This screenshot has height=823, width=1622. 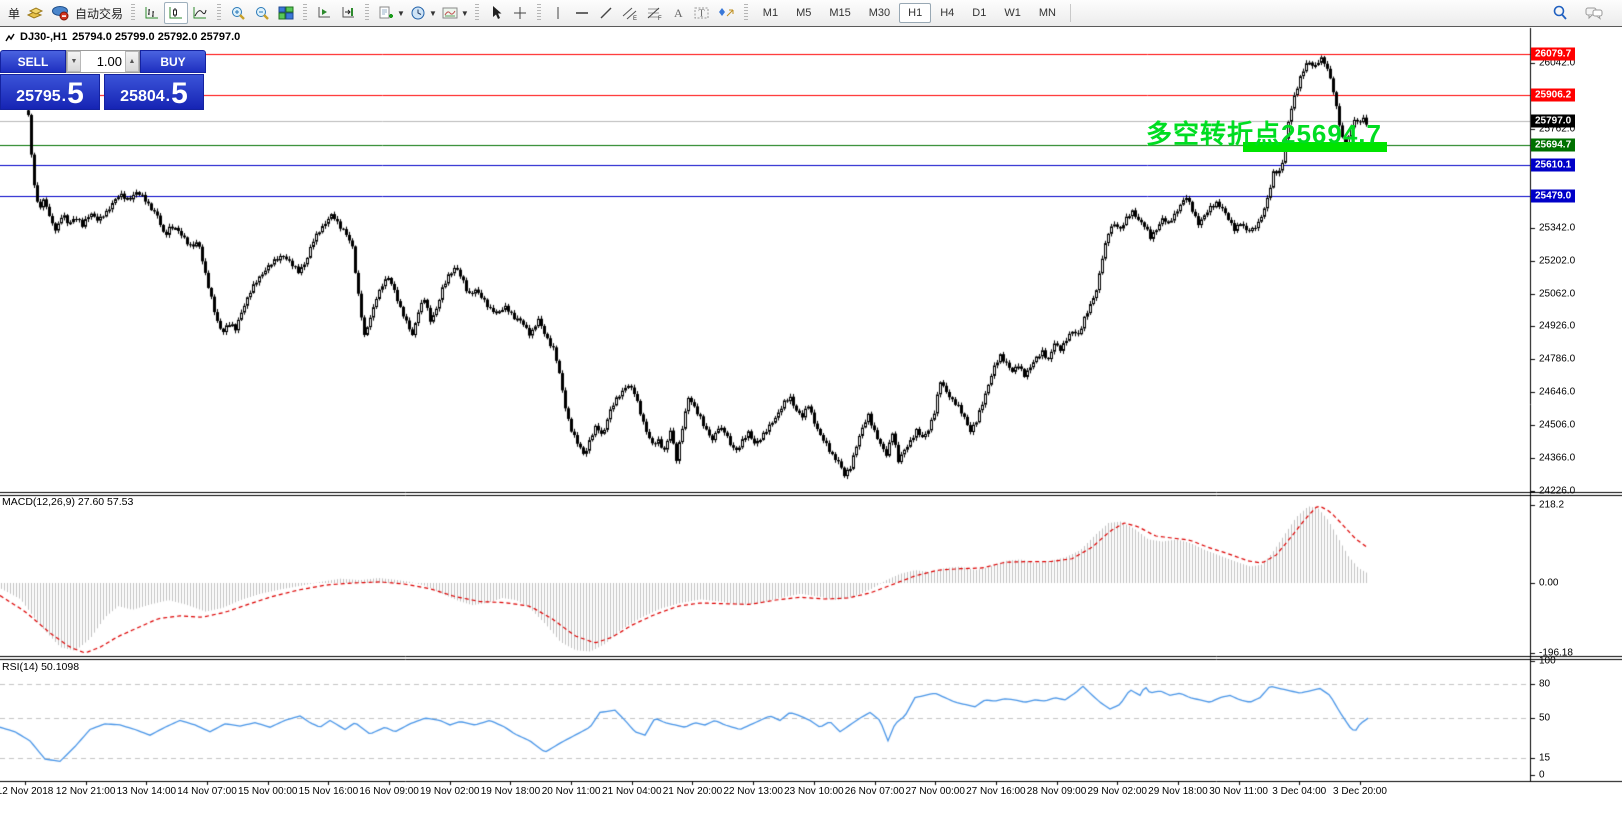 I want to click on text-icon: A, so click(x=678, y=13).